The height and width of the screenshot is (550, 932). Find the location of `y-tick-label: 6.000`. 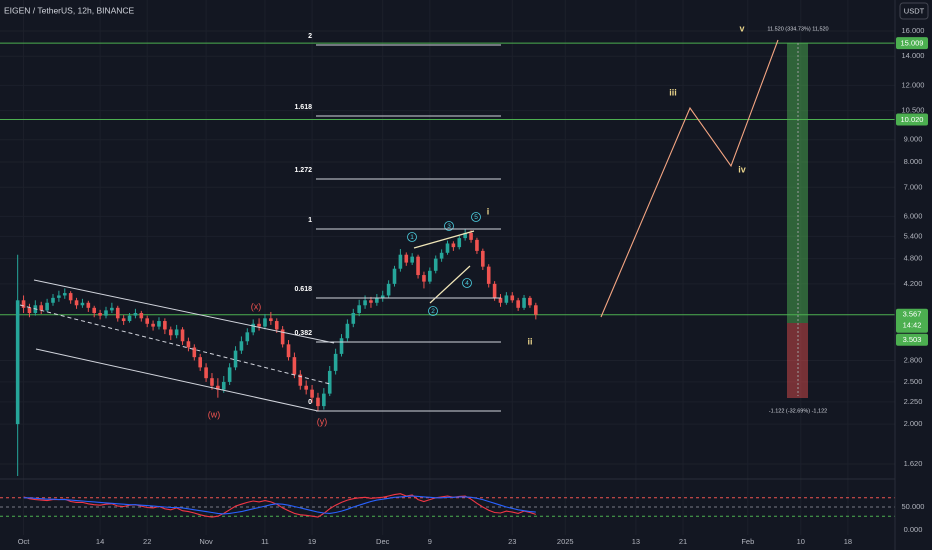

y-tick-label: 6.000 is located at coordinates (913, 215).